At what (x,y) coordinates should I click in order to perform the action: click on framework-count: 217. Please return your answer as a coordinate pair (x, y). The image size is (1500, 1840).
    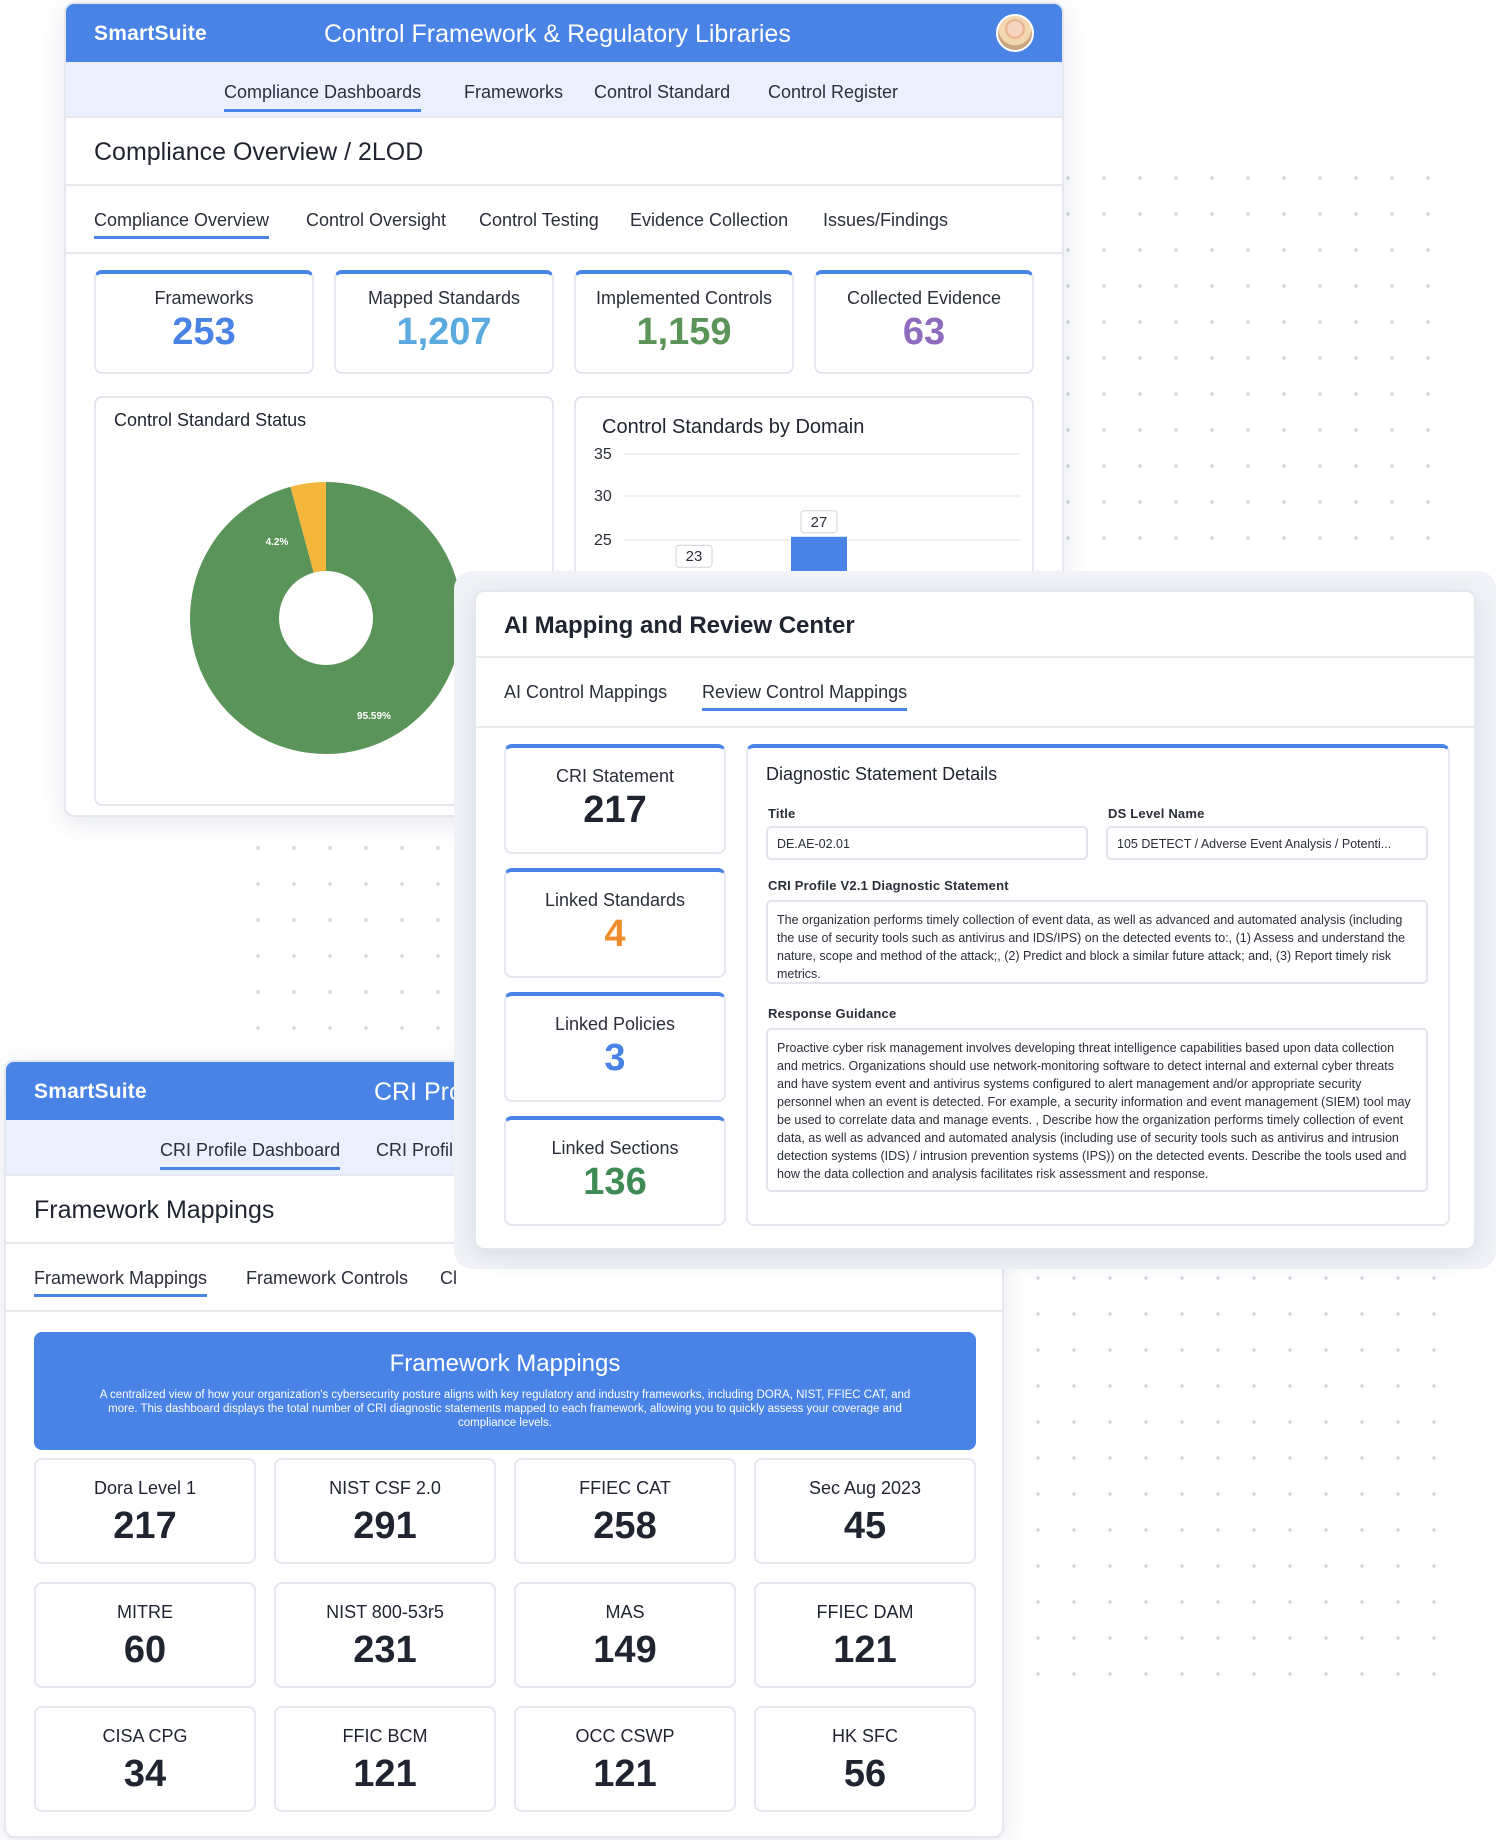
    Looking at the image, I should click on (145, 1526).